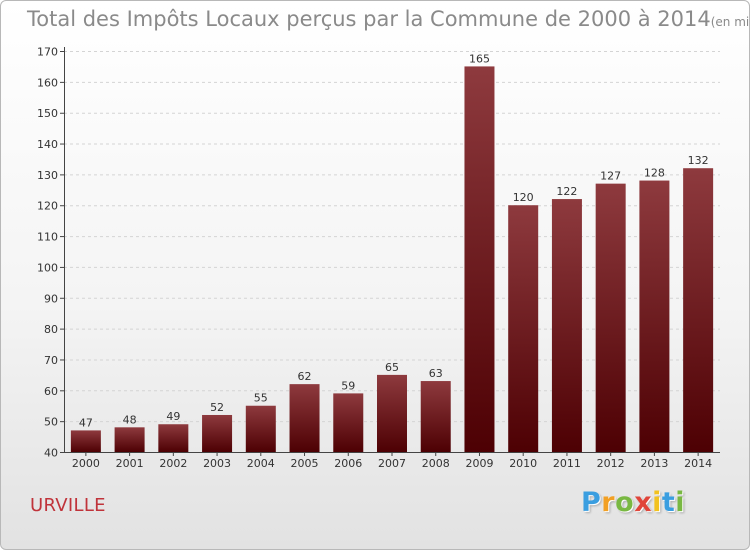 The height and width of the screenshot is (550, 750). I want to click on logo-letter: t, so click(668, 502).